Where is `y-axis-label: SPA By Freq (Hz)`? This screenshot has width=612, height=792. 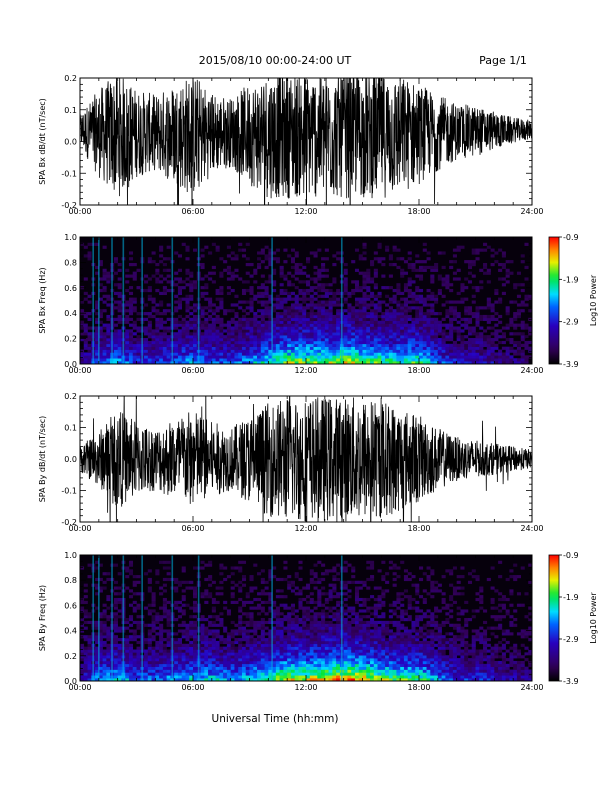 y-axis-label: SPA By Freq (Hz) is located at coordinates (42, 618).